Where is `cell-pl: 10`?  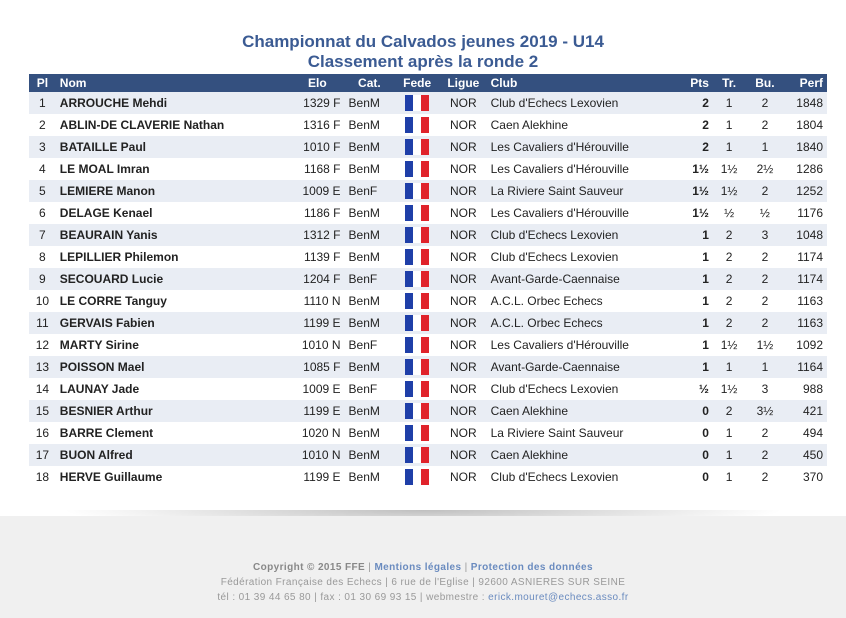
cell-pl: 10 is located at coordinates (42, 301).